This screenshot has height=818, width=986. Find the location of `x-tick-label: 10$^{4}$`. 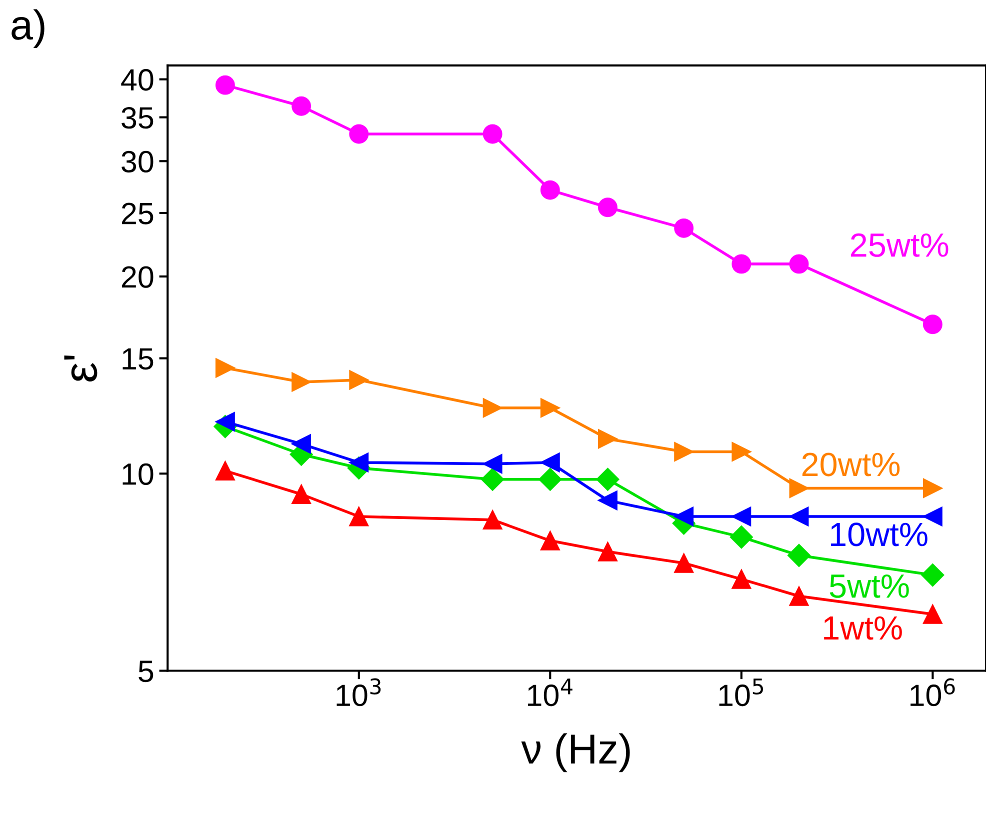

x-tick-label: 10$^{4}$ is located at coordinates (550, 692).